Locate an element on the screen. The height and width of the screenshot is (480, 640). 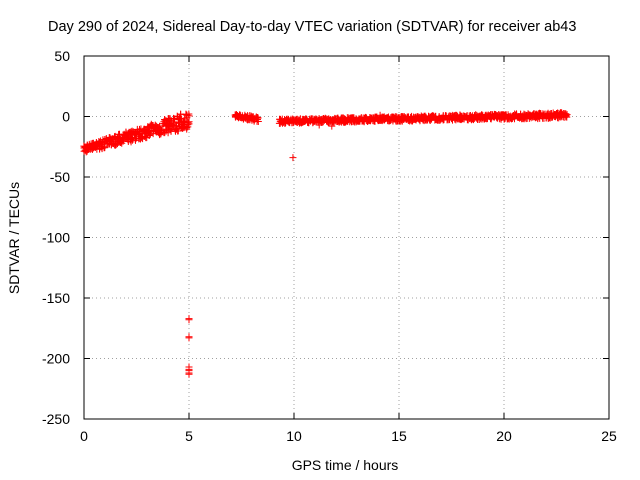
x-tick-label: 0 is located at coordinates (84, 436).